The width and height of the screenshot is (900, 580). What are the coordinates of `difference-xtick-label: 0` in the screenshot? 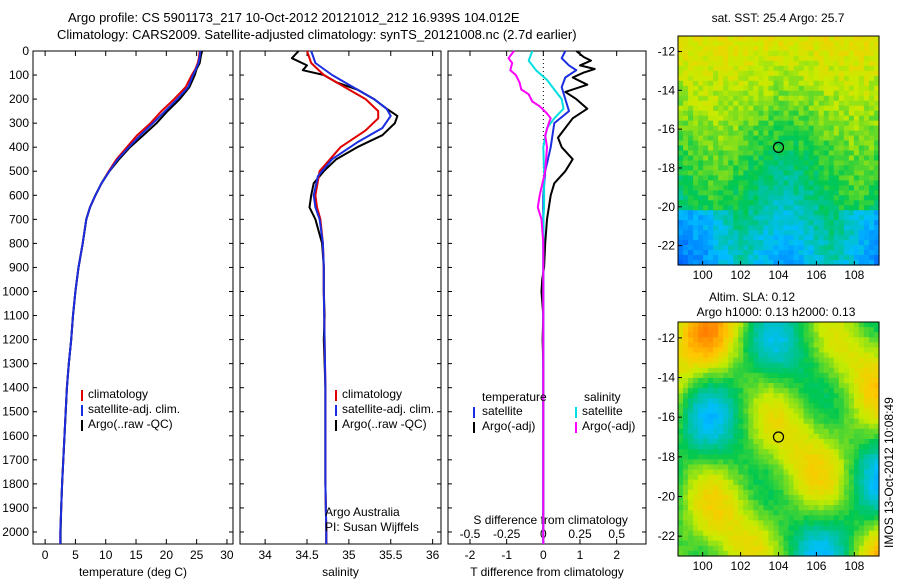 It's located at (543, 555).